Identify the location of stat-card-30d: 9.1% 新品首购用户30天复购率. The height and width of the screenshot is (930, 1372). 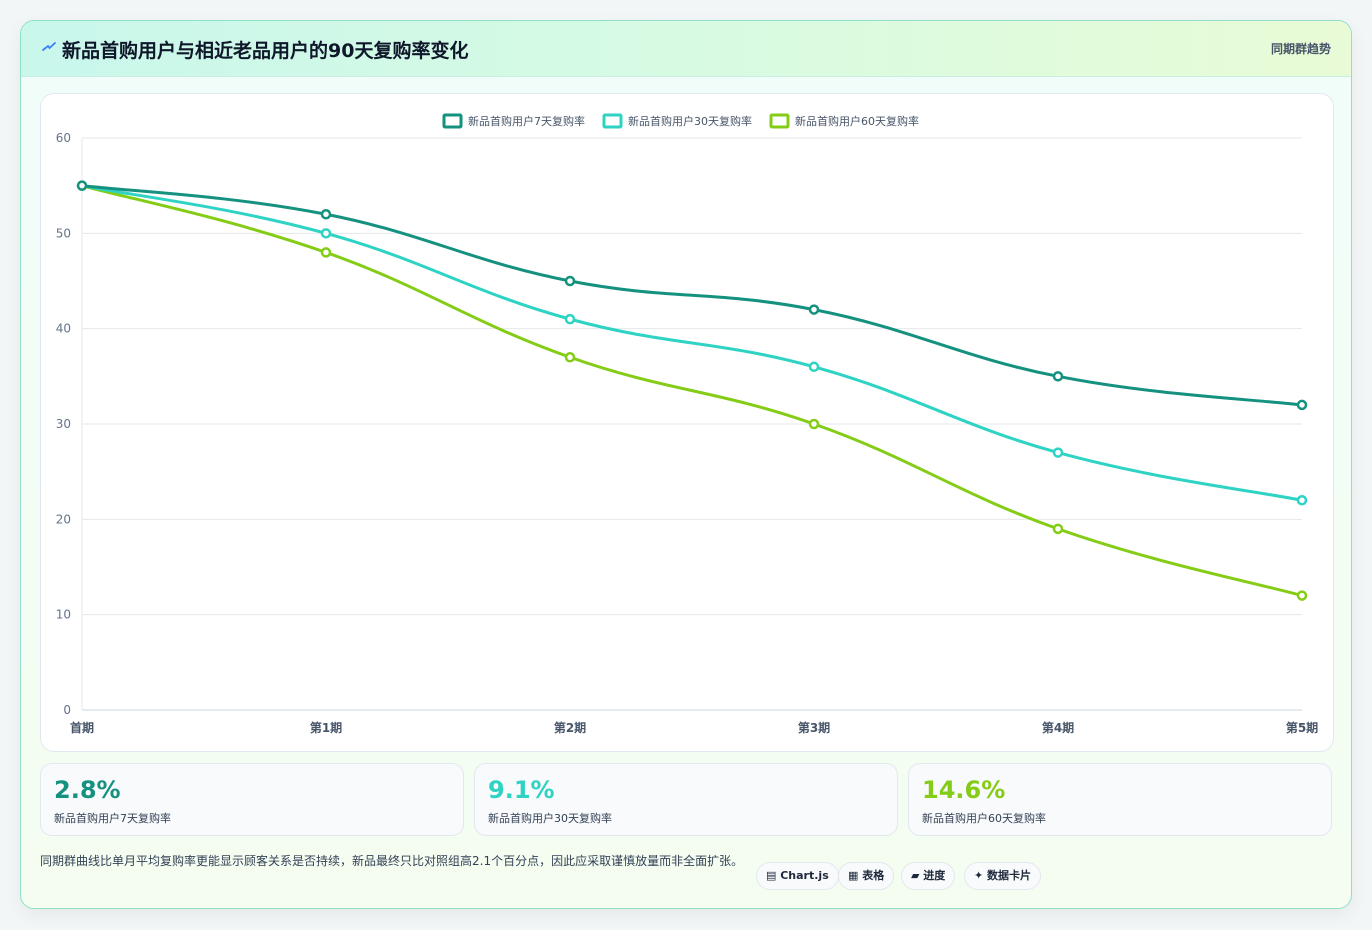
(686, 799).